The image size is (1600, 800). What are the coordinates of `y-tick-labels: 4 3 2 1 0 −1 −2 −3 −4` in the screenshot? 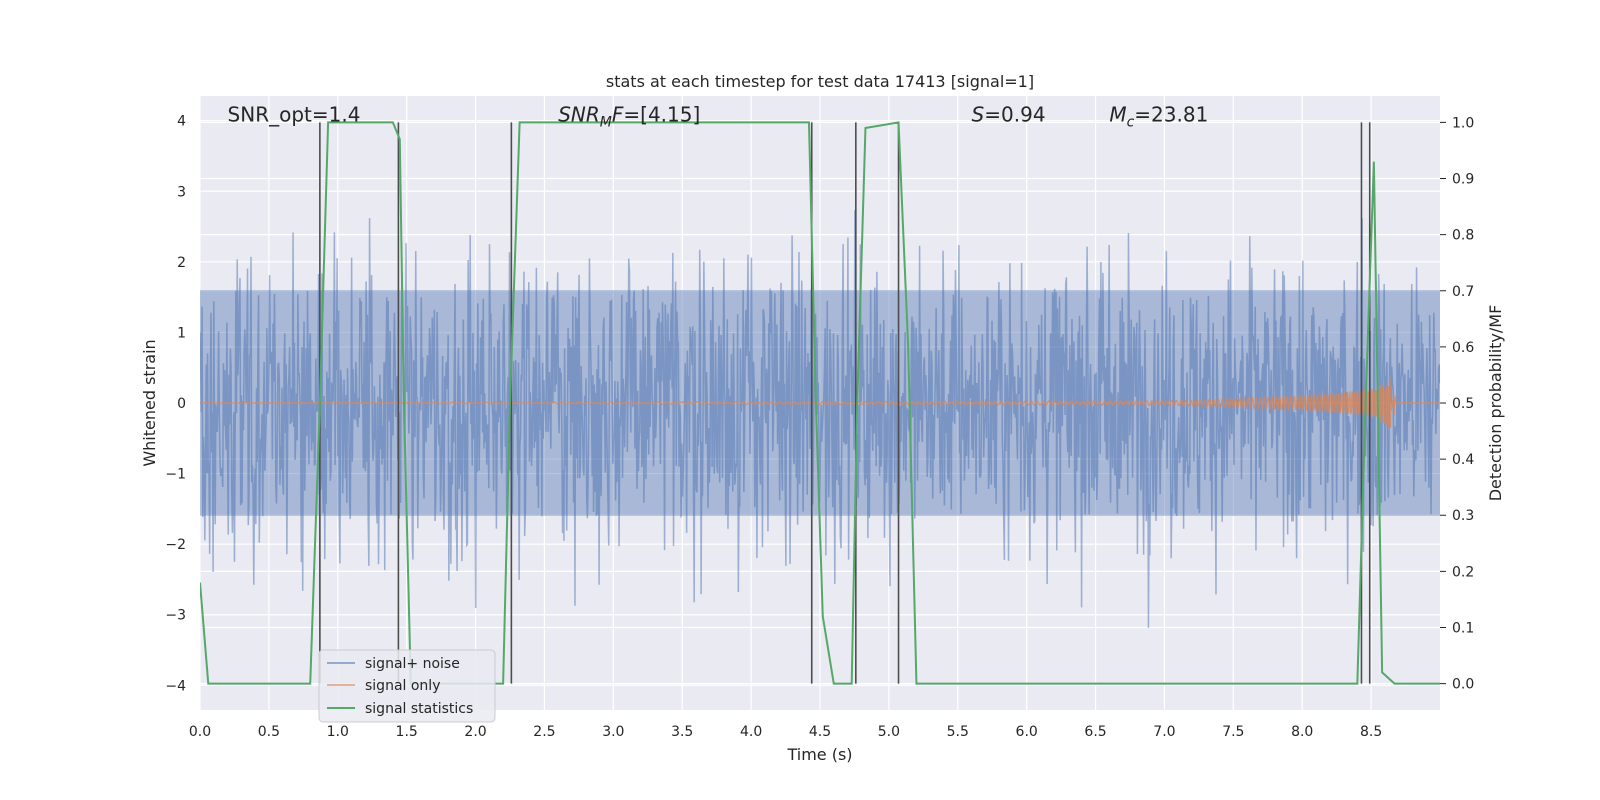 It's located at (175, 404).